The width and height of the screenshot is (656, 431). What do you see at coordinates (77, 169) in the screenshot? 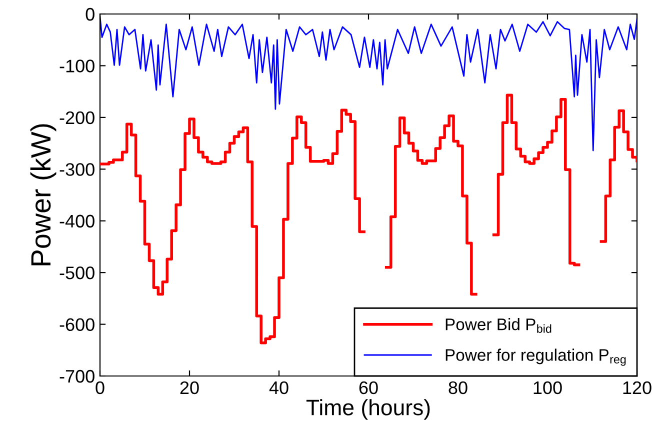
I see `y-tick-label: -300` at bounding box center [77, 169].